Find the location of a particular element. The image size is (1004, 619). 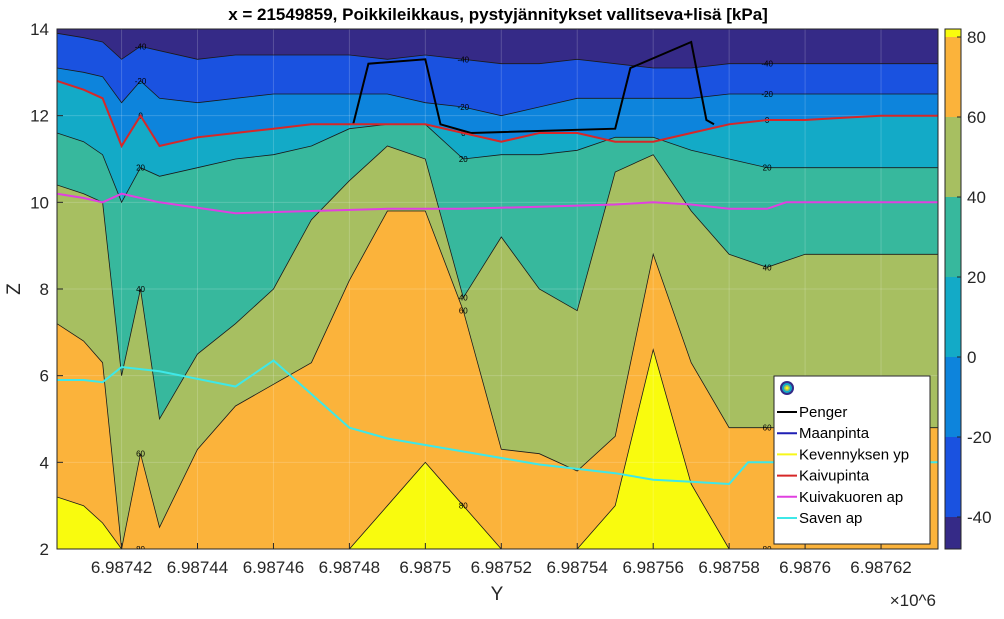

colorbar-frame is located at coordinates (953, 289).